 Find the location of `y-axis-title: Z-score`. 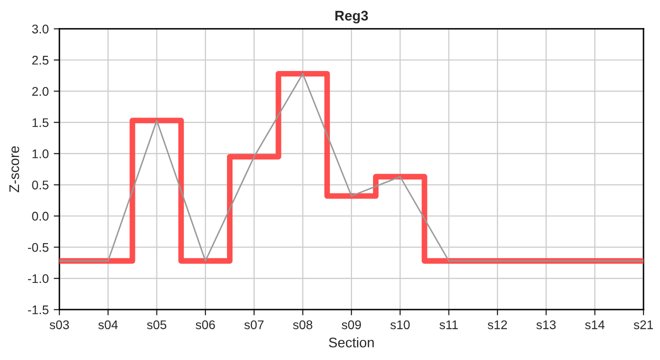

y-axis-title: Z-score is located at coordinates (14, 169).